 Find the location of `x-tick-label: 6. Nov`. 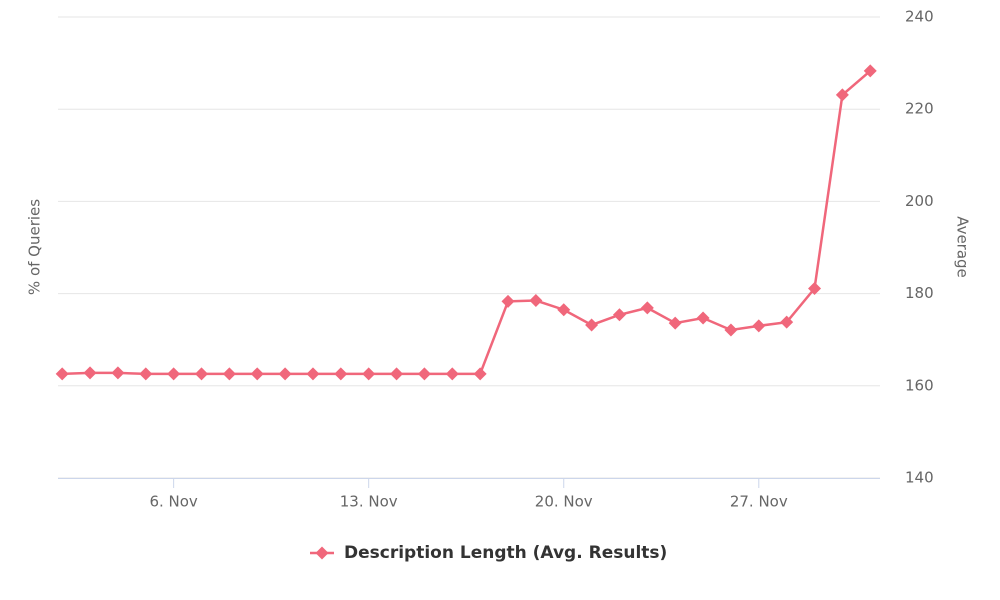

x-tick-label: 6. Nov is located at coordinates (173, 502).